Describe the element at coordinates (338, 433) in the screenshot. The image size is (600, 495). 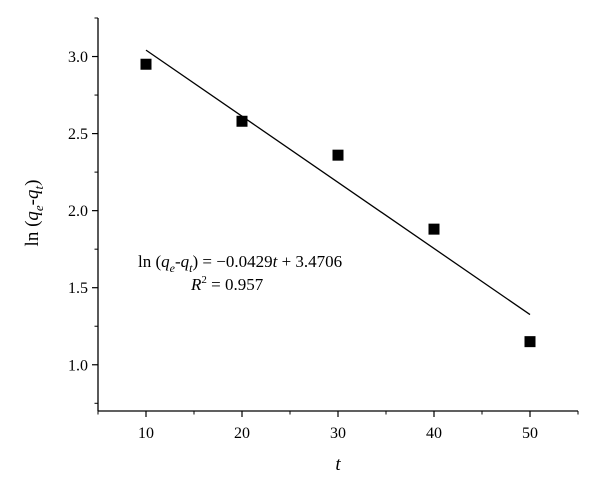
I see `x-tick-label-30: 30` at that location.